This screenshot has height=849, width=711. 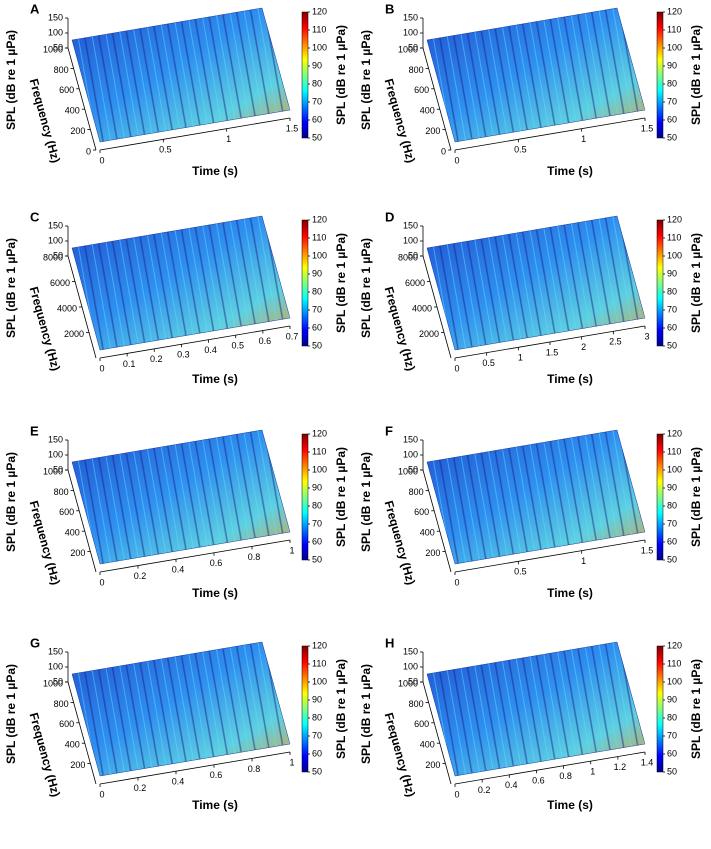 What do you see at coordinates (583, 347) in the screenshot?
I see `x-tick-label: 2` at bounding box center [583, 347].